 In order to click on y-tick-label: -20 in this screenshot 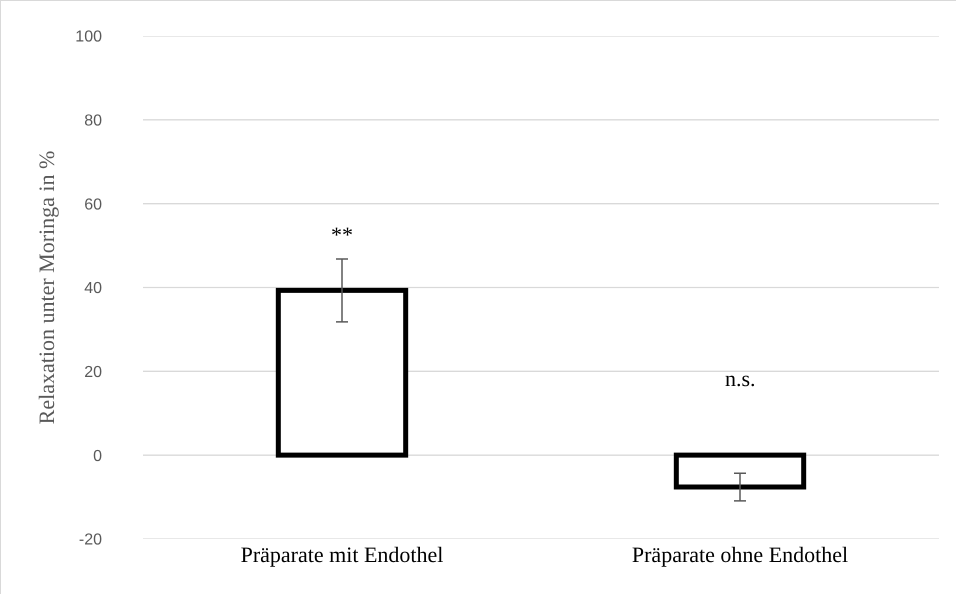, I will do `click(90, 540)`.